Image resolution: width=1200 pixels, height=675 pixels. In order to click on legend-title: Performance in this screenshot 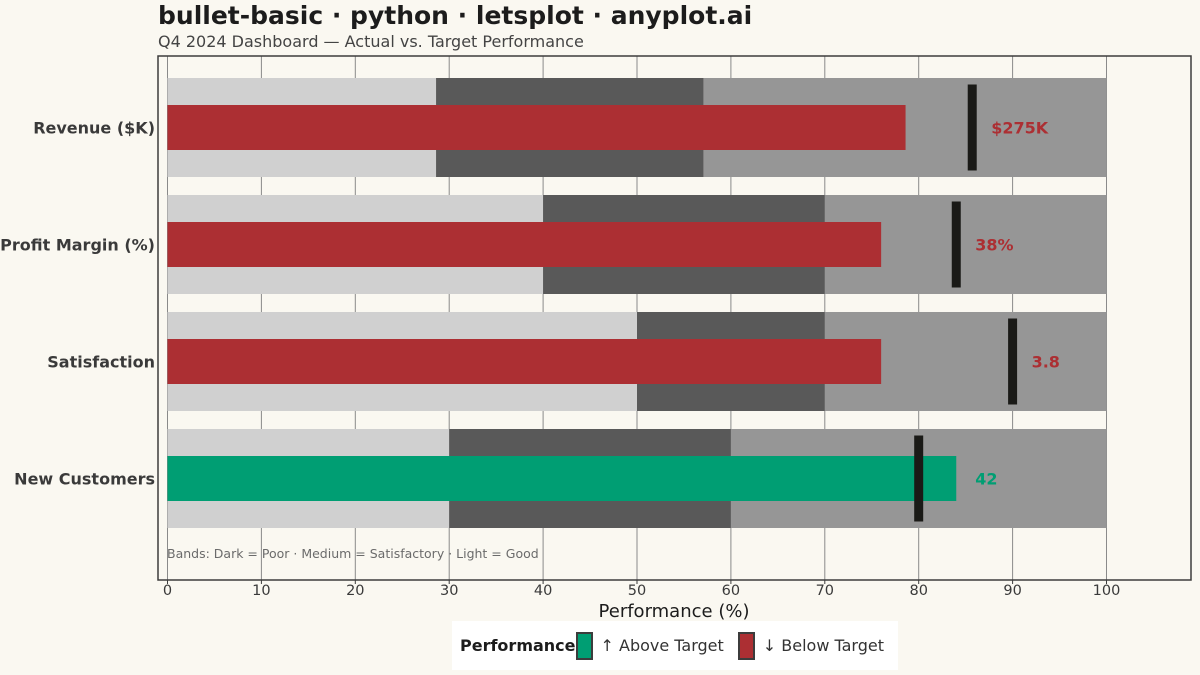, I will do `click(518, 645)`.